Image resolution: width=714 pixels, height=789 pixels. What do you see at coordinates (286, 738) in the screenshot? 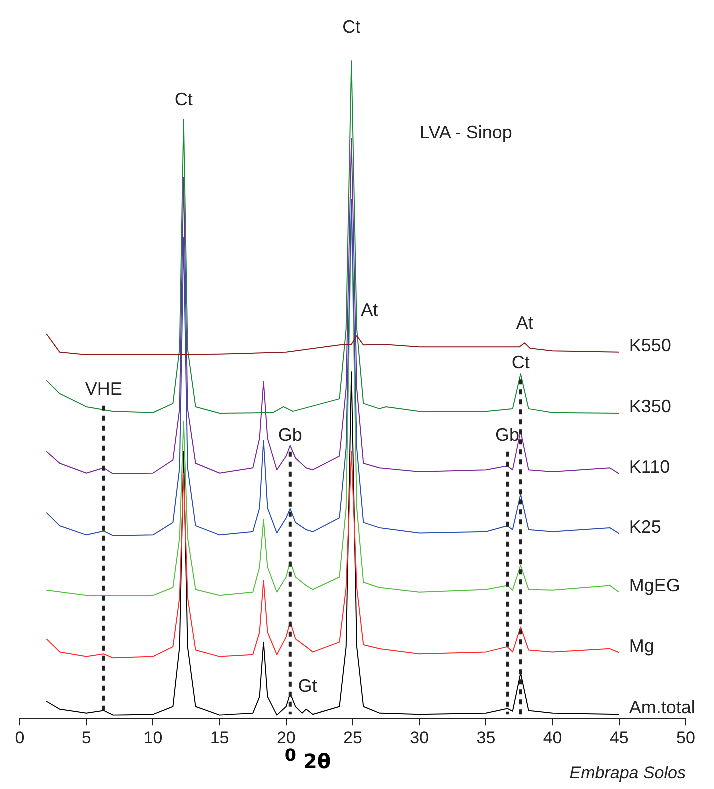
I see `x-tick-label: 20` at bounding box center [286, 738].